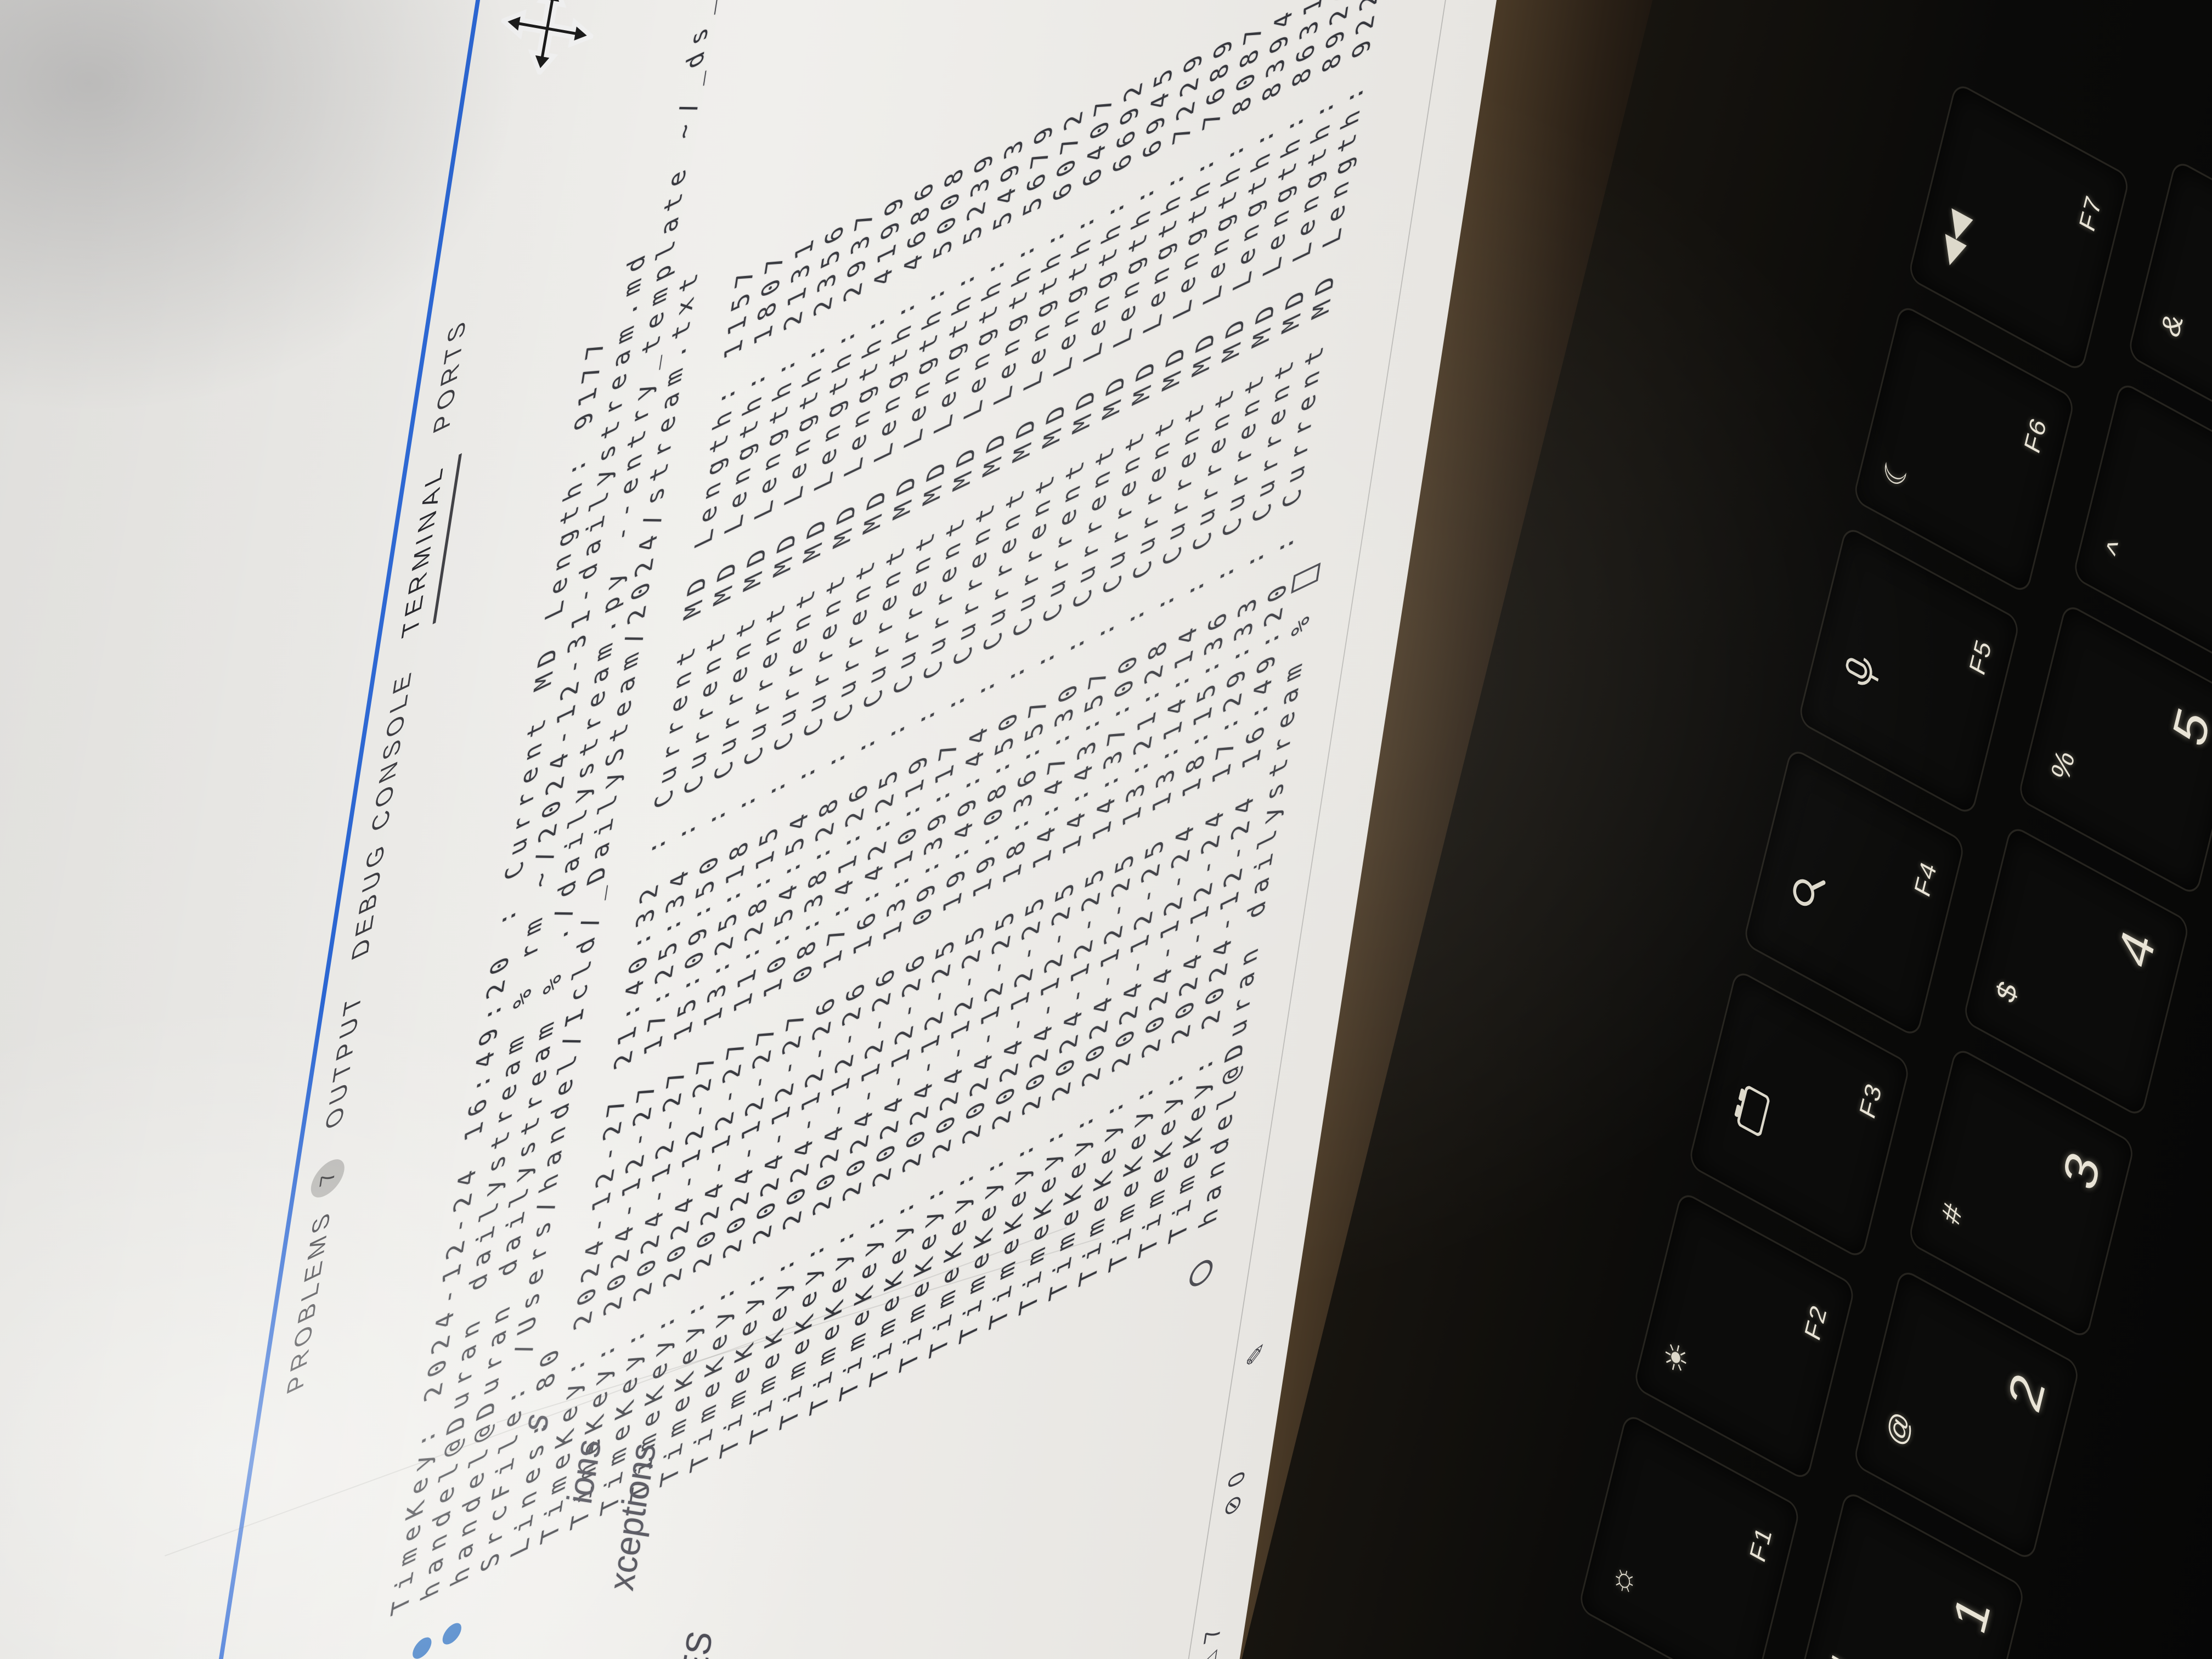 The image size is (2212, 1659). Describe the element at coordinates (2007, 992) in the screenshot. I see `key-shift-symbol: $` at that location.